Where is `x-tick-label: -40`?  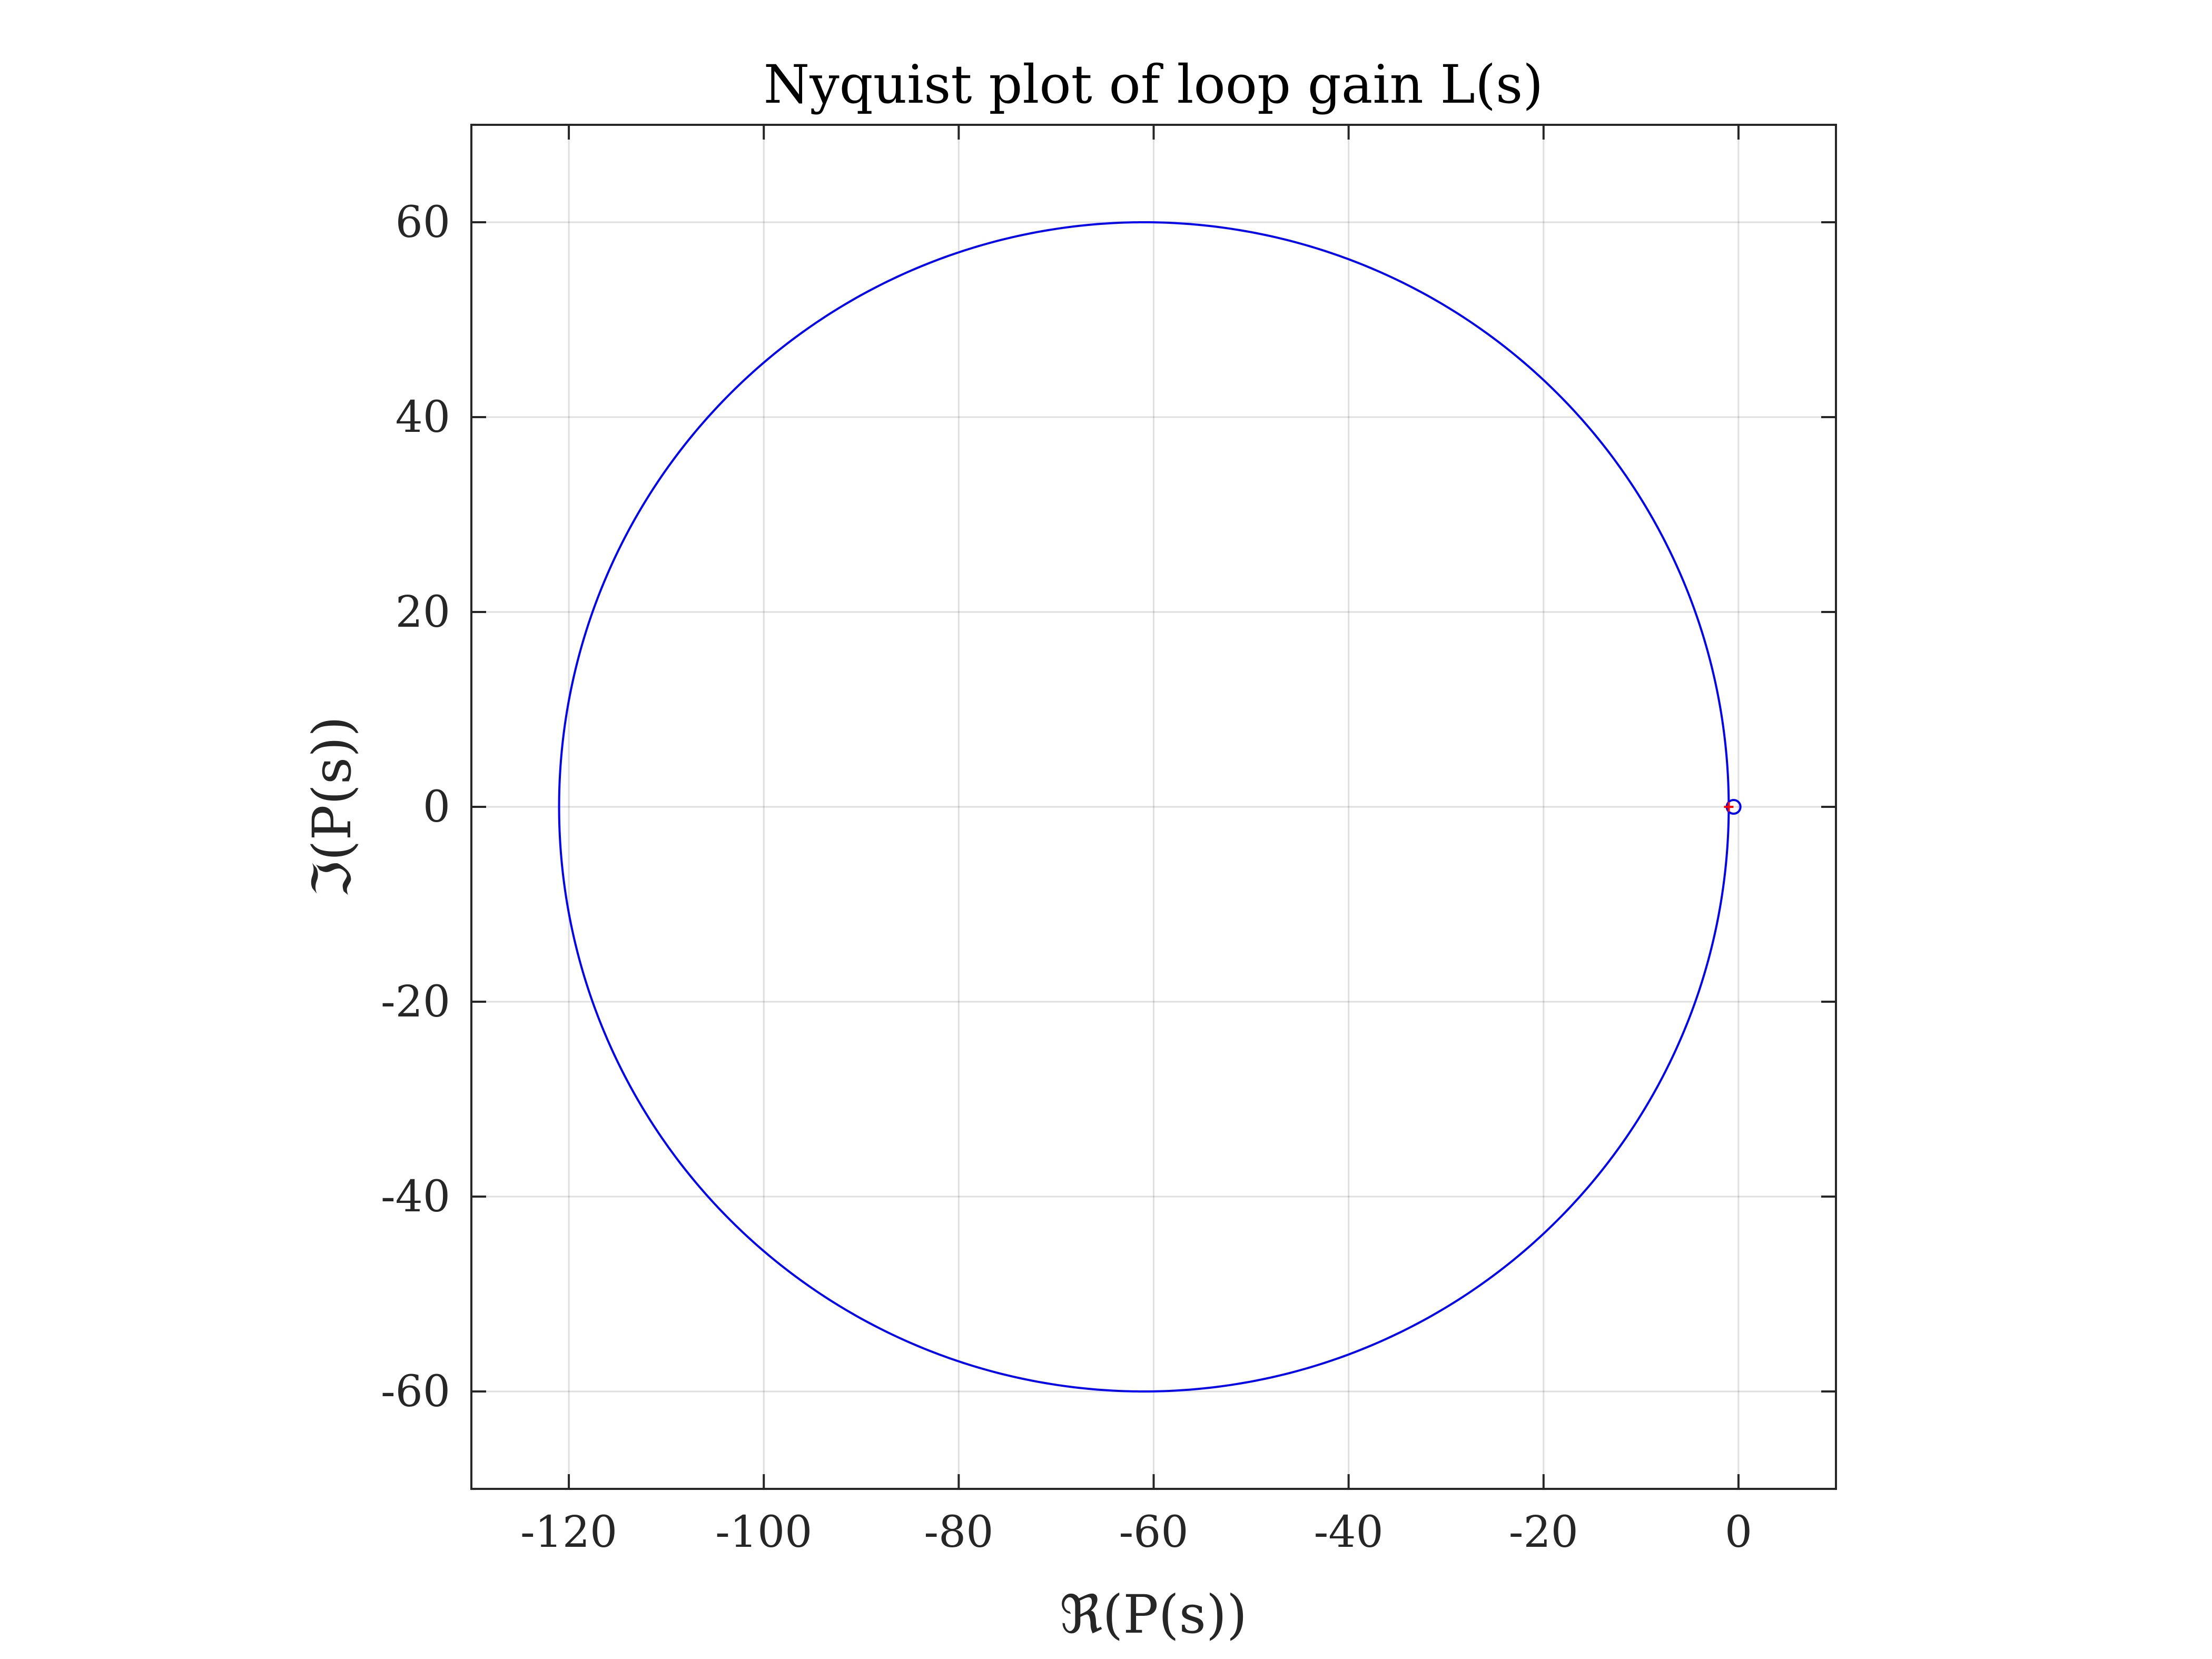 x-tick-label: -40 is located at coordinates (1349, 1532).